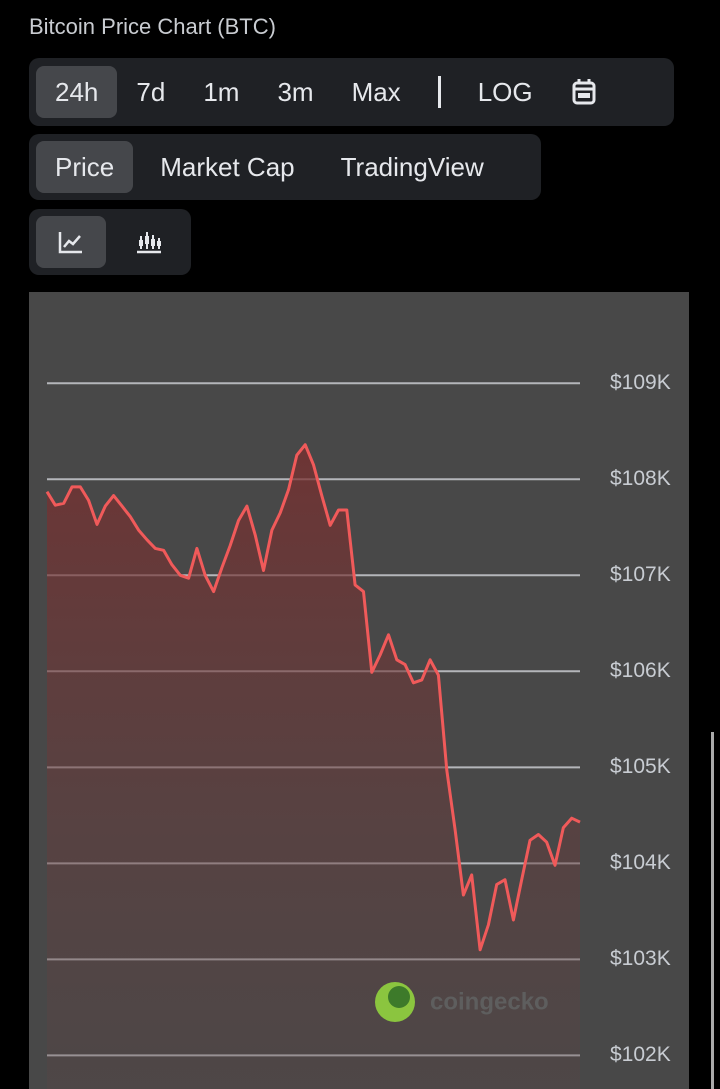 The height and width of the screenshot is (1089, 720). What do you see at coordinates (399, 997) in the screenshot?
I see `logo-icon-inner` at bounding box center [399, 997].